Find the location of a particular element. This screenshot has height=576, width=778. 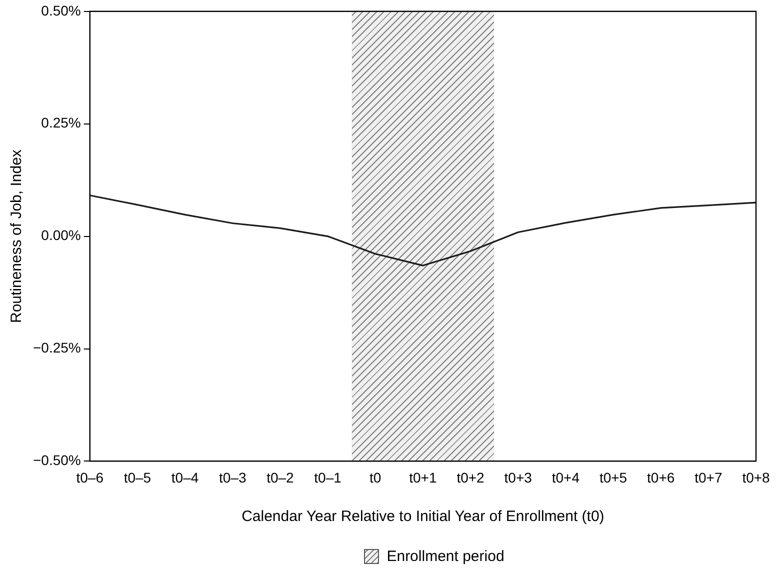

x-tick-label: t0+5 is located at coordinates (613, 477).